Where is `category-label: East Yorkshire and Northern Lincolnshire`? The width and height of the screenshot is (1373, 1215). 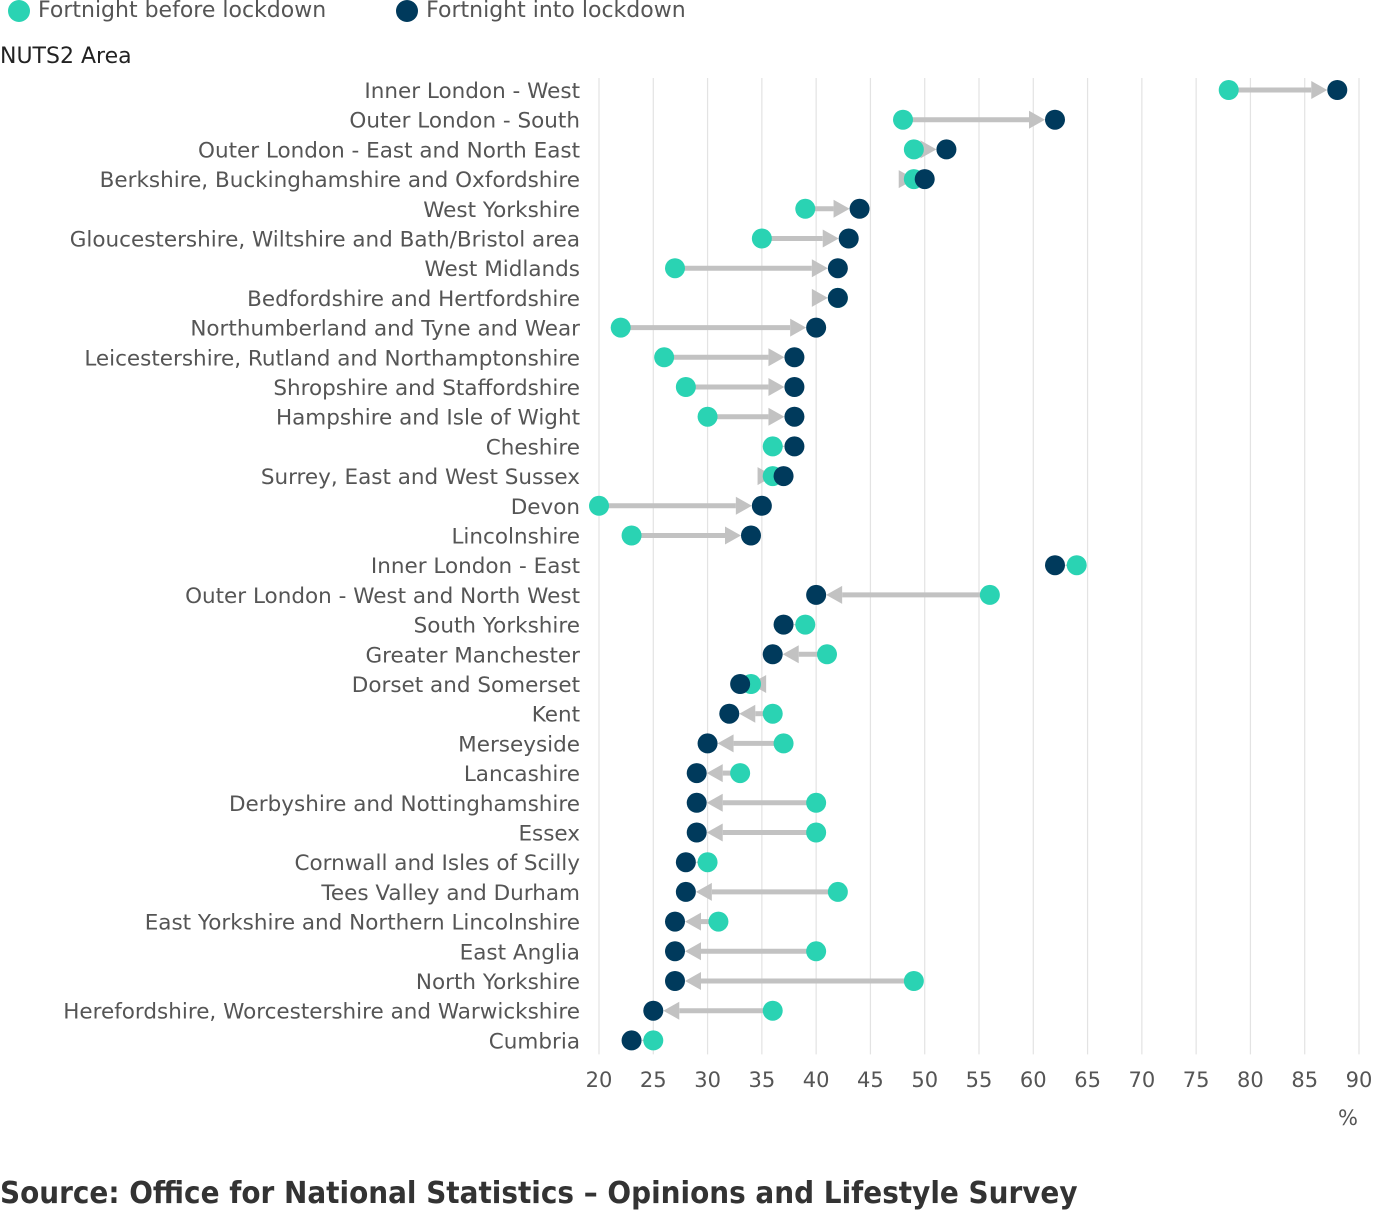 category-label: East Yorkshire and Northern Lincolnshire is located at coordinates (362, 923).